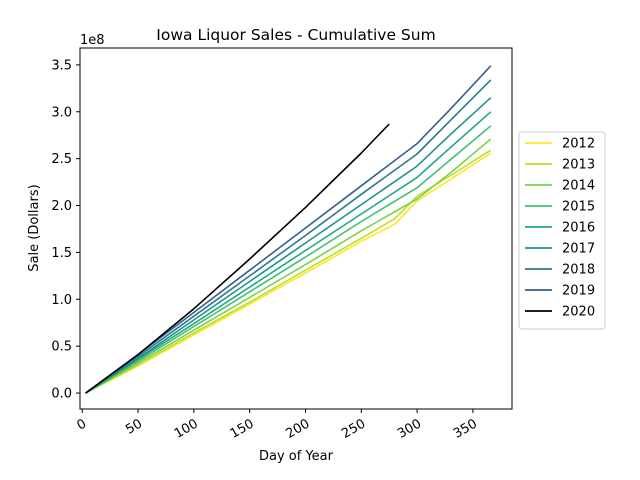  What do you see at coordinates (61, 206) in the screenshot?
I see `y-tick-label: 2.0` at bounding box center [61, 206].